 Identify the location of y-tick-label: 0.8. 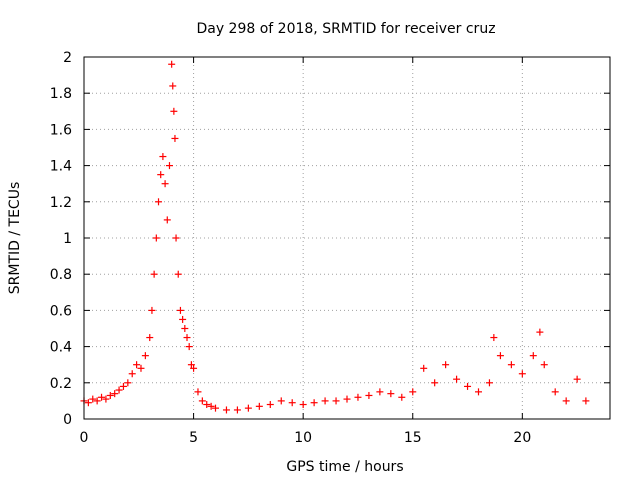
(61, 275).